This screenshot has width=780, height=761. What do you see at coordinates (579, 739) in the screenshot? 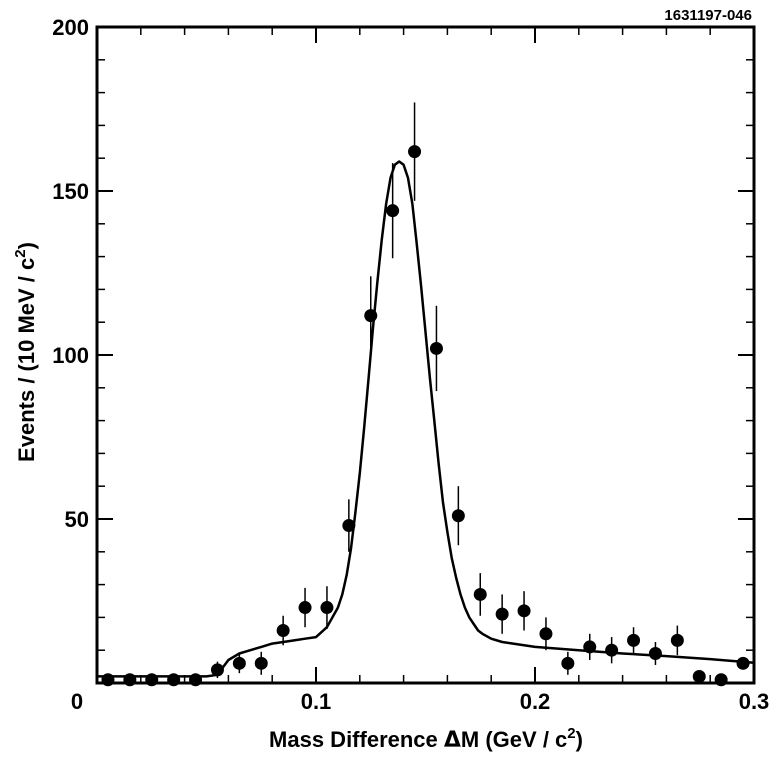
I see `x-axis-title-end: )` at bounding box center [579, 739].